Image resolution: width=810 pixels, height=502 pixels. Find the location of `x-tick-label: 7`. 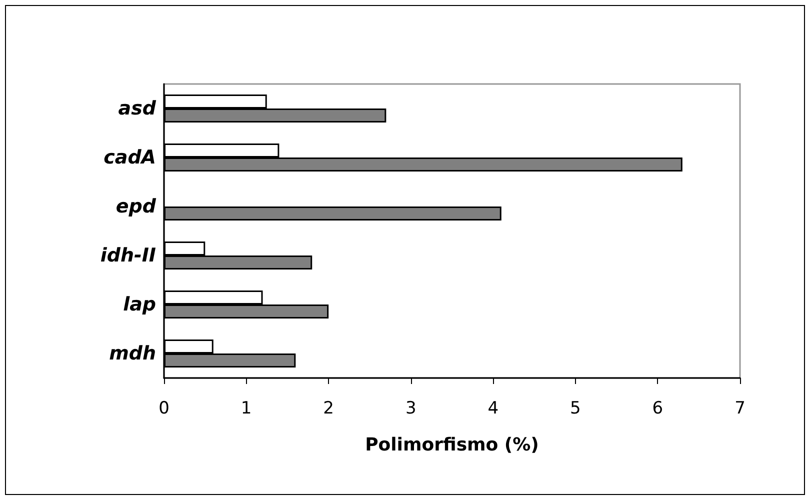

x-tick-label: 7 is located at coordinates (740, 408).